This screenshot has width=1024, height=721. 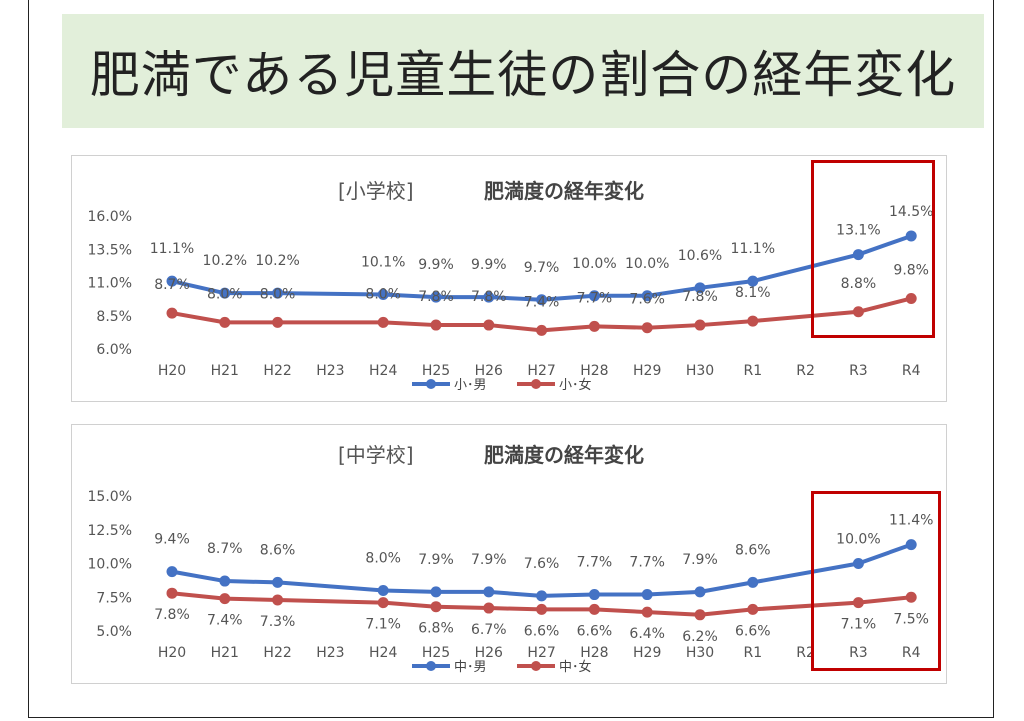 I want to click on junior-high-x-tick-label: R1, so click(x=752, y=653).